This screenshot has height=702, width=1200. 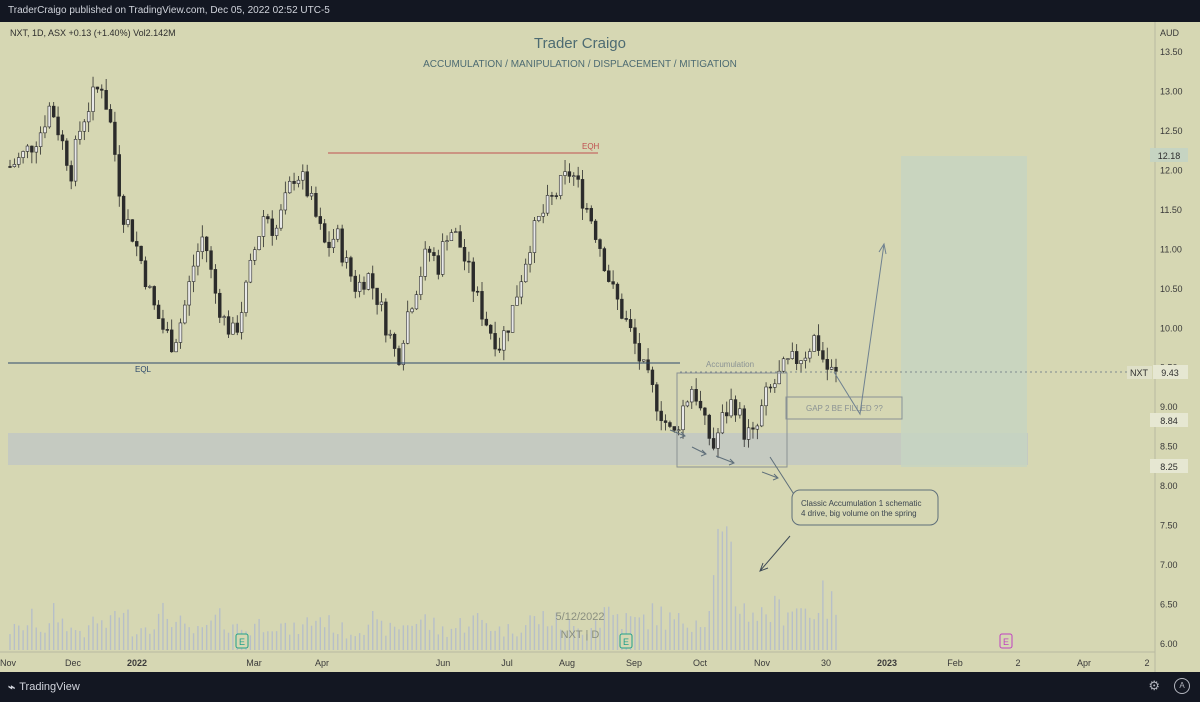 What do you see at coordinates (859, 329) in the screenshot?
I see `projection-arrow` at bounding box center [859, 329].